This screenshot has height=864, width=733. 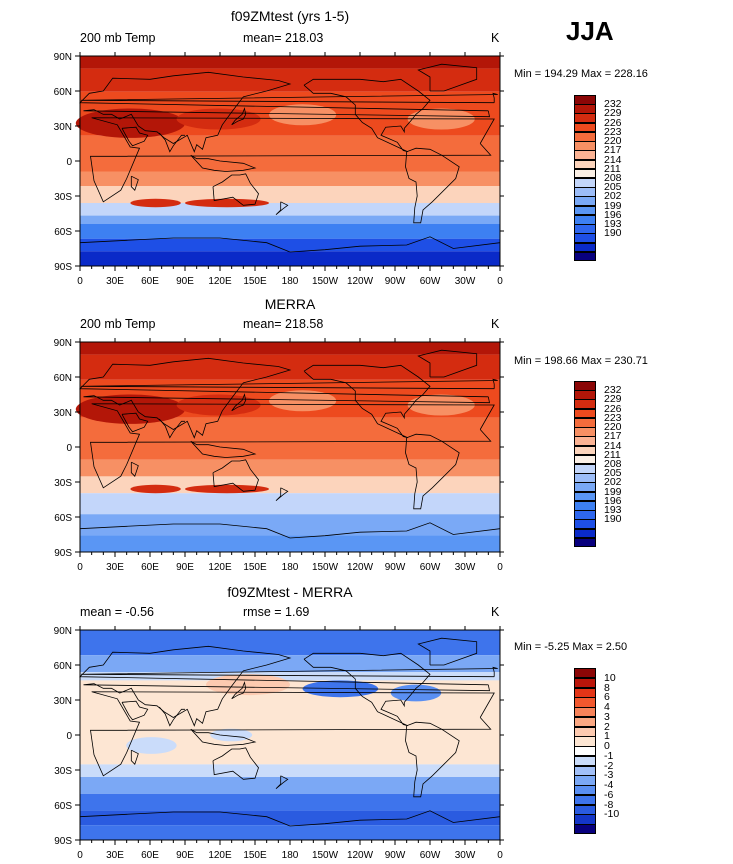 What do you see at coordinates (63, 197) in the screenshot?
I see `y-tick-label: 30S` at bounding box center [63, 197].